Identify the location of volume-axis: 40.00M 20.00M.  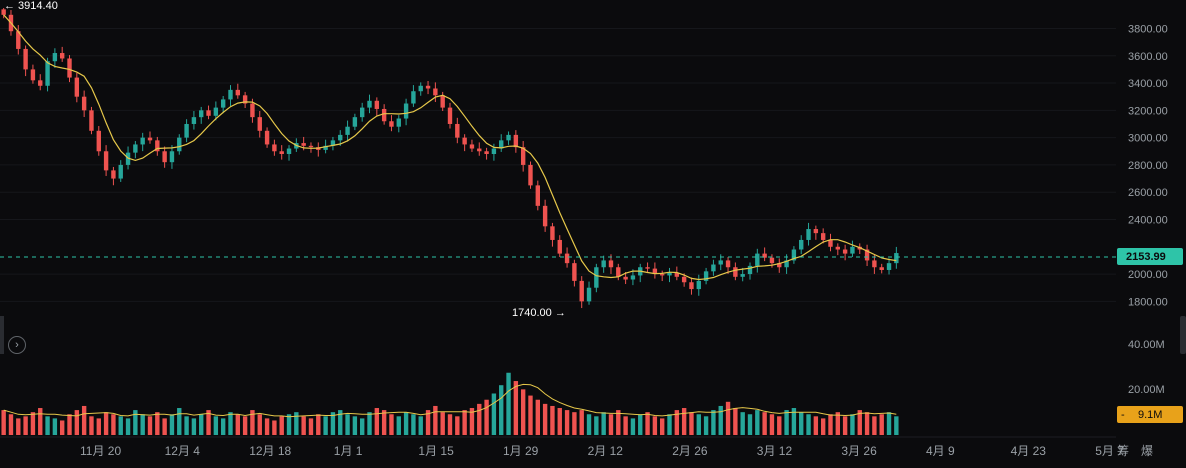
(1146, 367).